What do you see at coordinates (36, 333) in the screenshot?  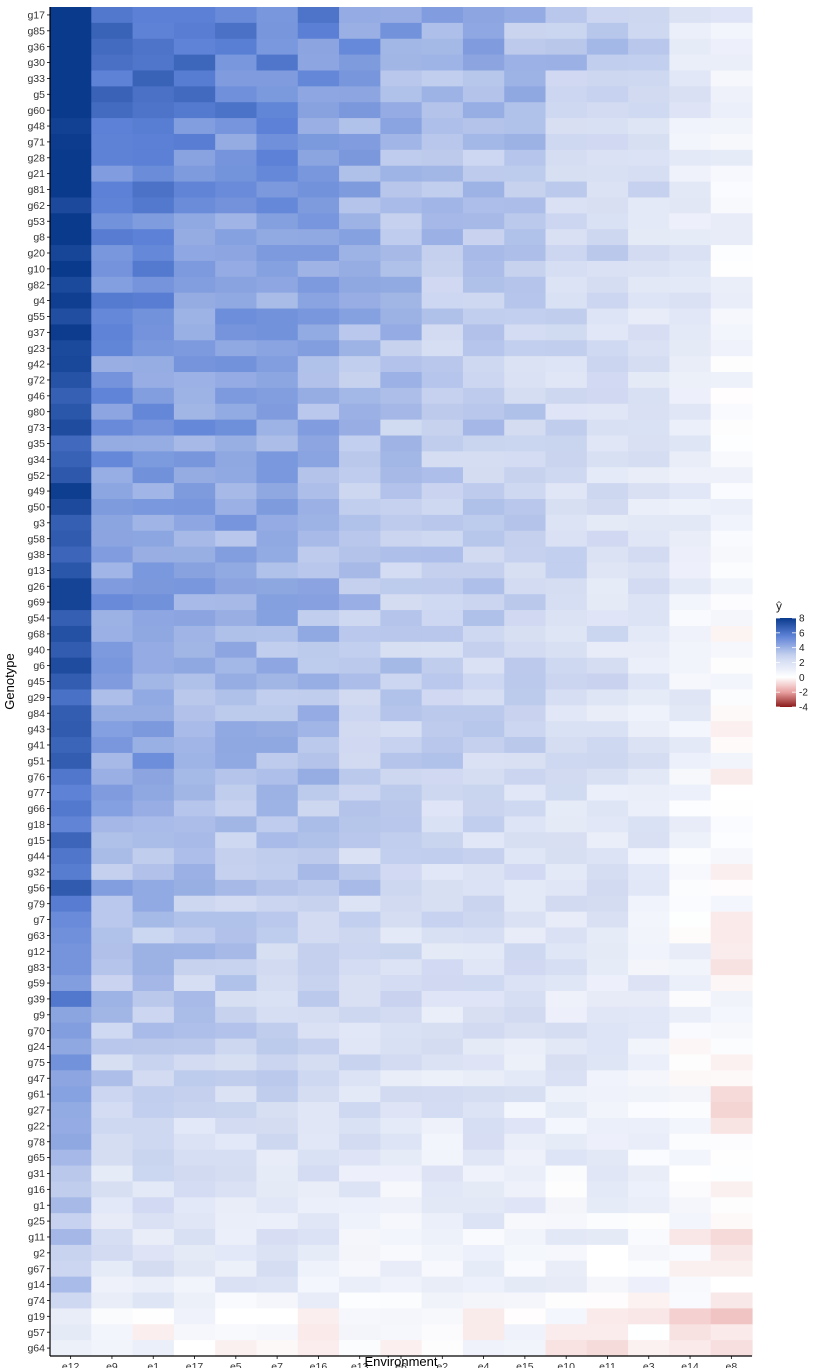 I see `y-tick-label: g37` at bounding box center [36, 333].